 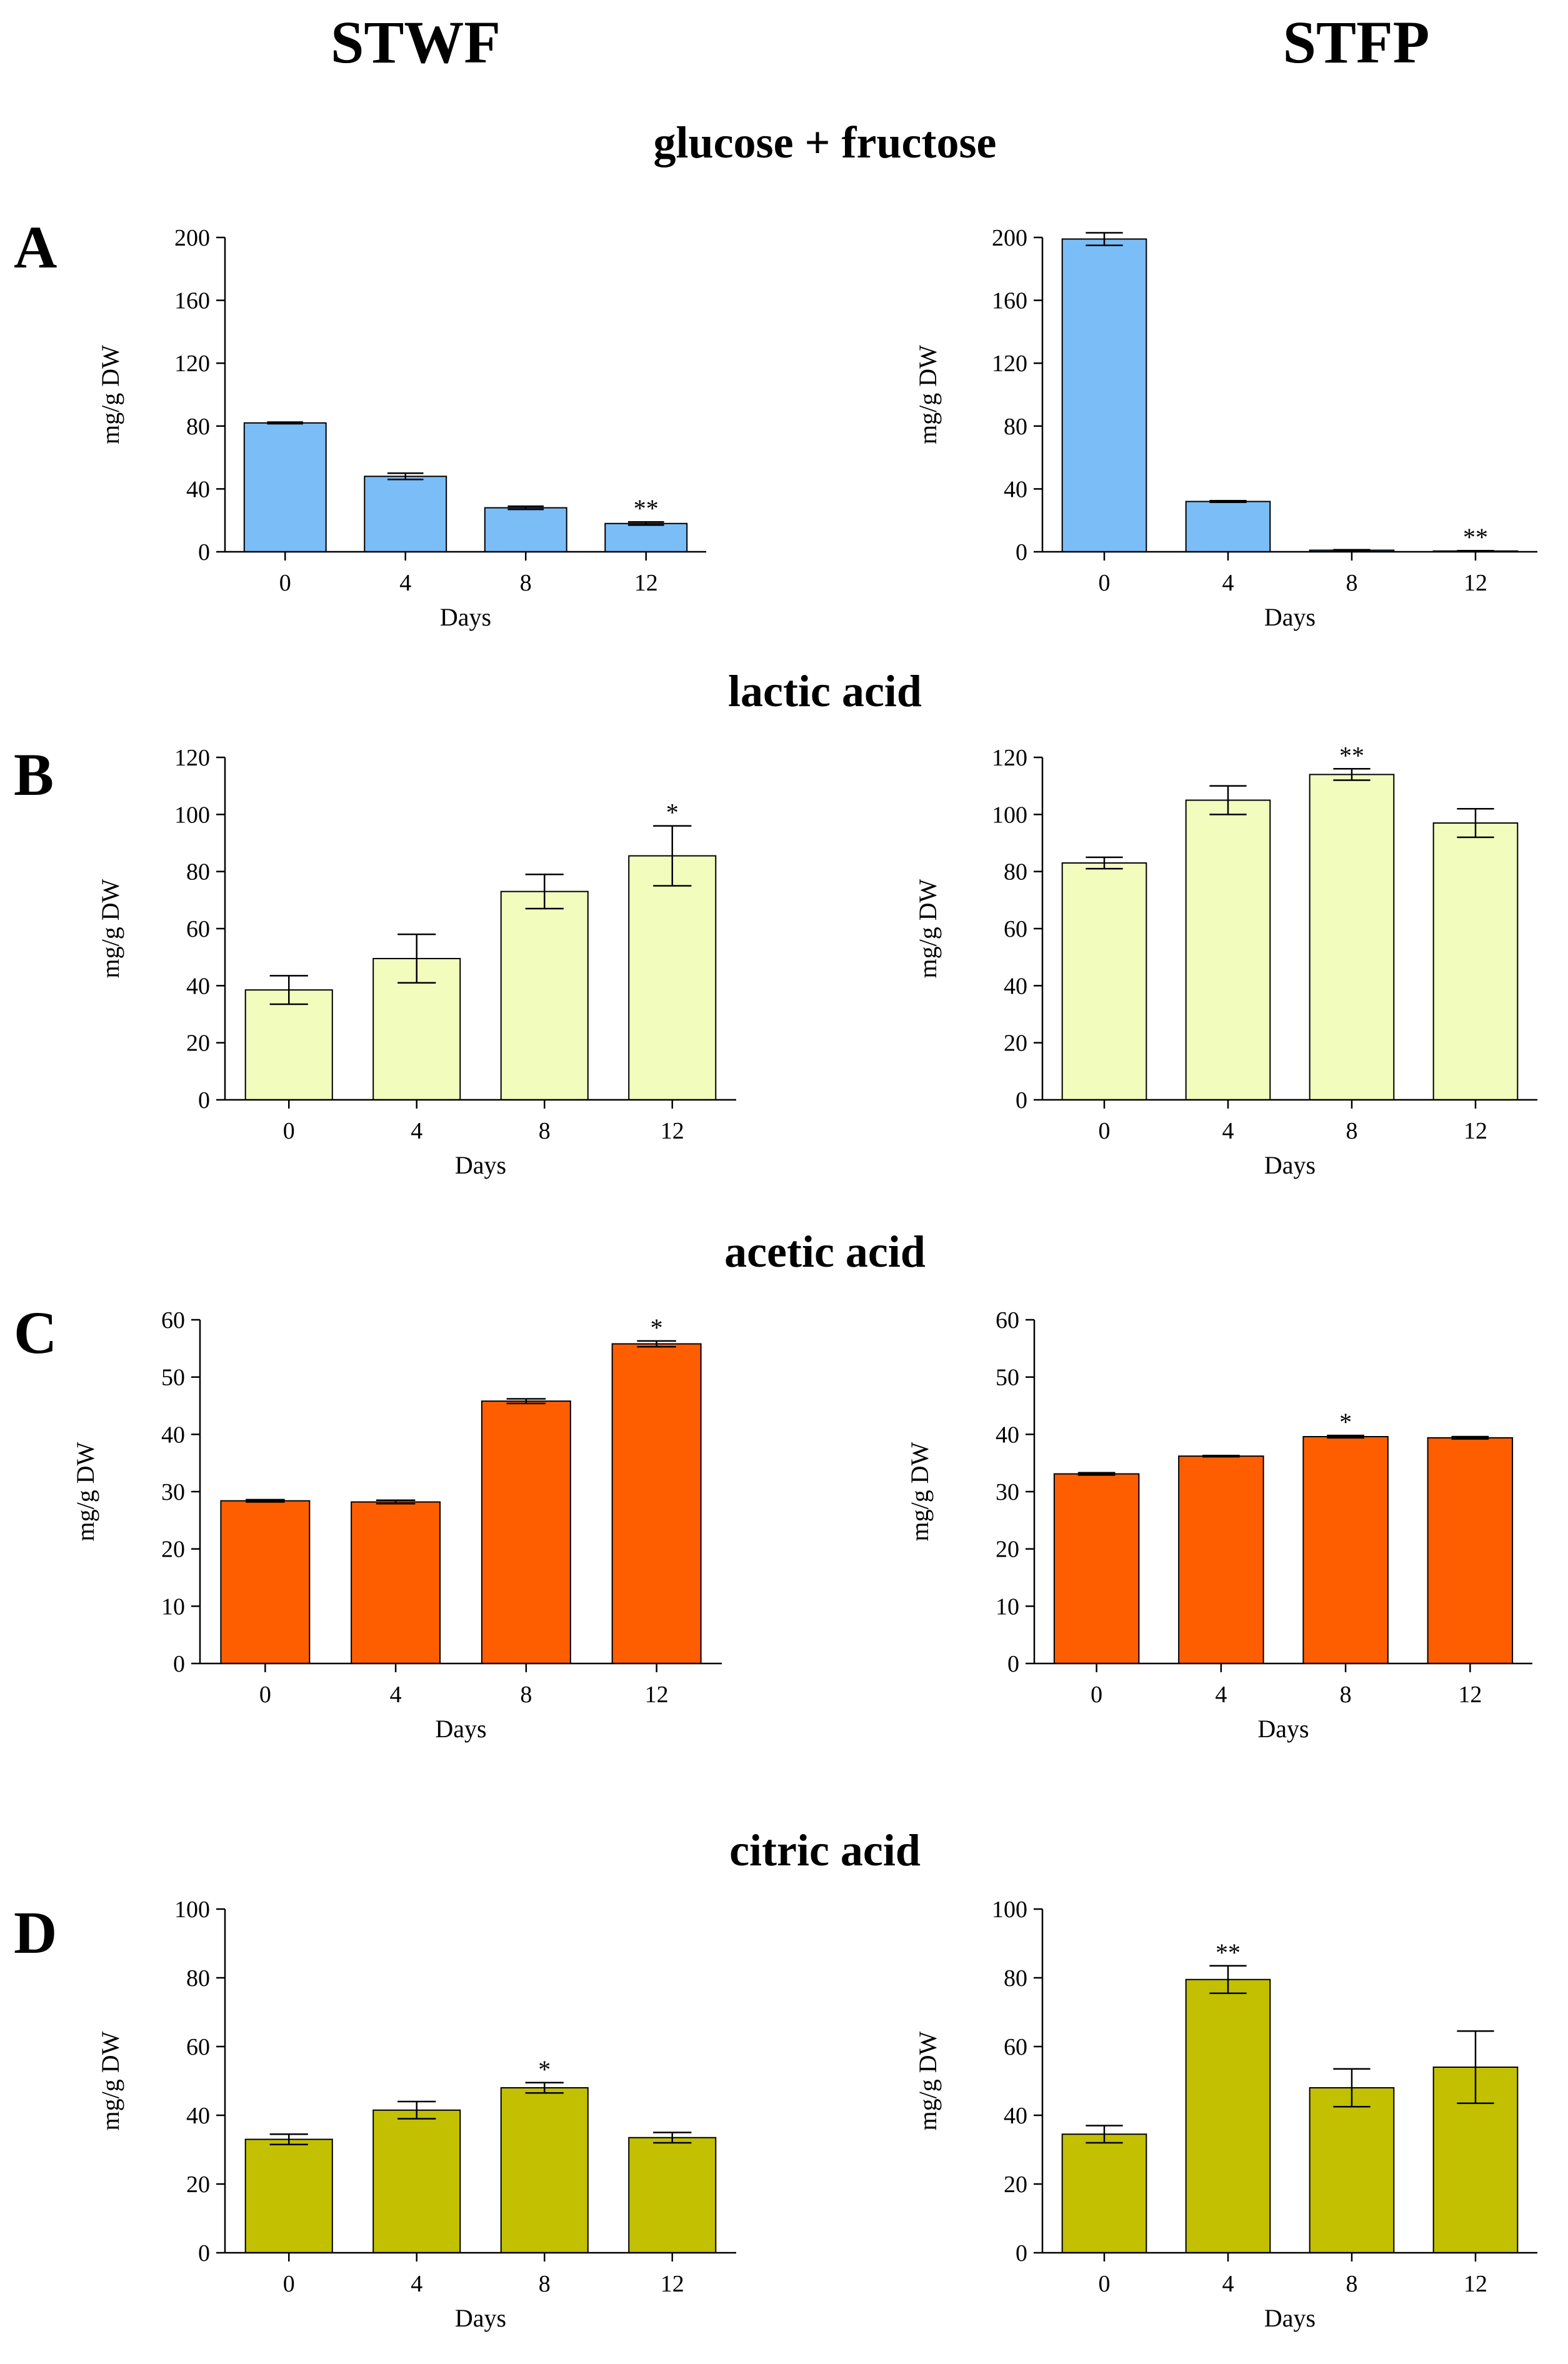 What do you see at coordinates (173, 1378) in the screenshot?
I see `y-tick-label: 50` at bounding box center [173, 1378].